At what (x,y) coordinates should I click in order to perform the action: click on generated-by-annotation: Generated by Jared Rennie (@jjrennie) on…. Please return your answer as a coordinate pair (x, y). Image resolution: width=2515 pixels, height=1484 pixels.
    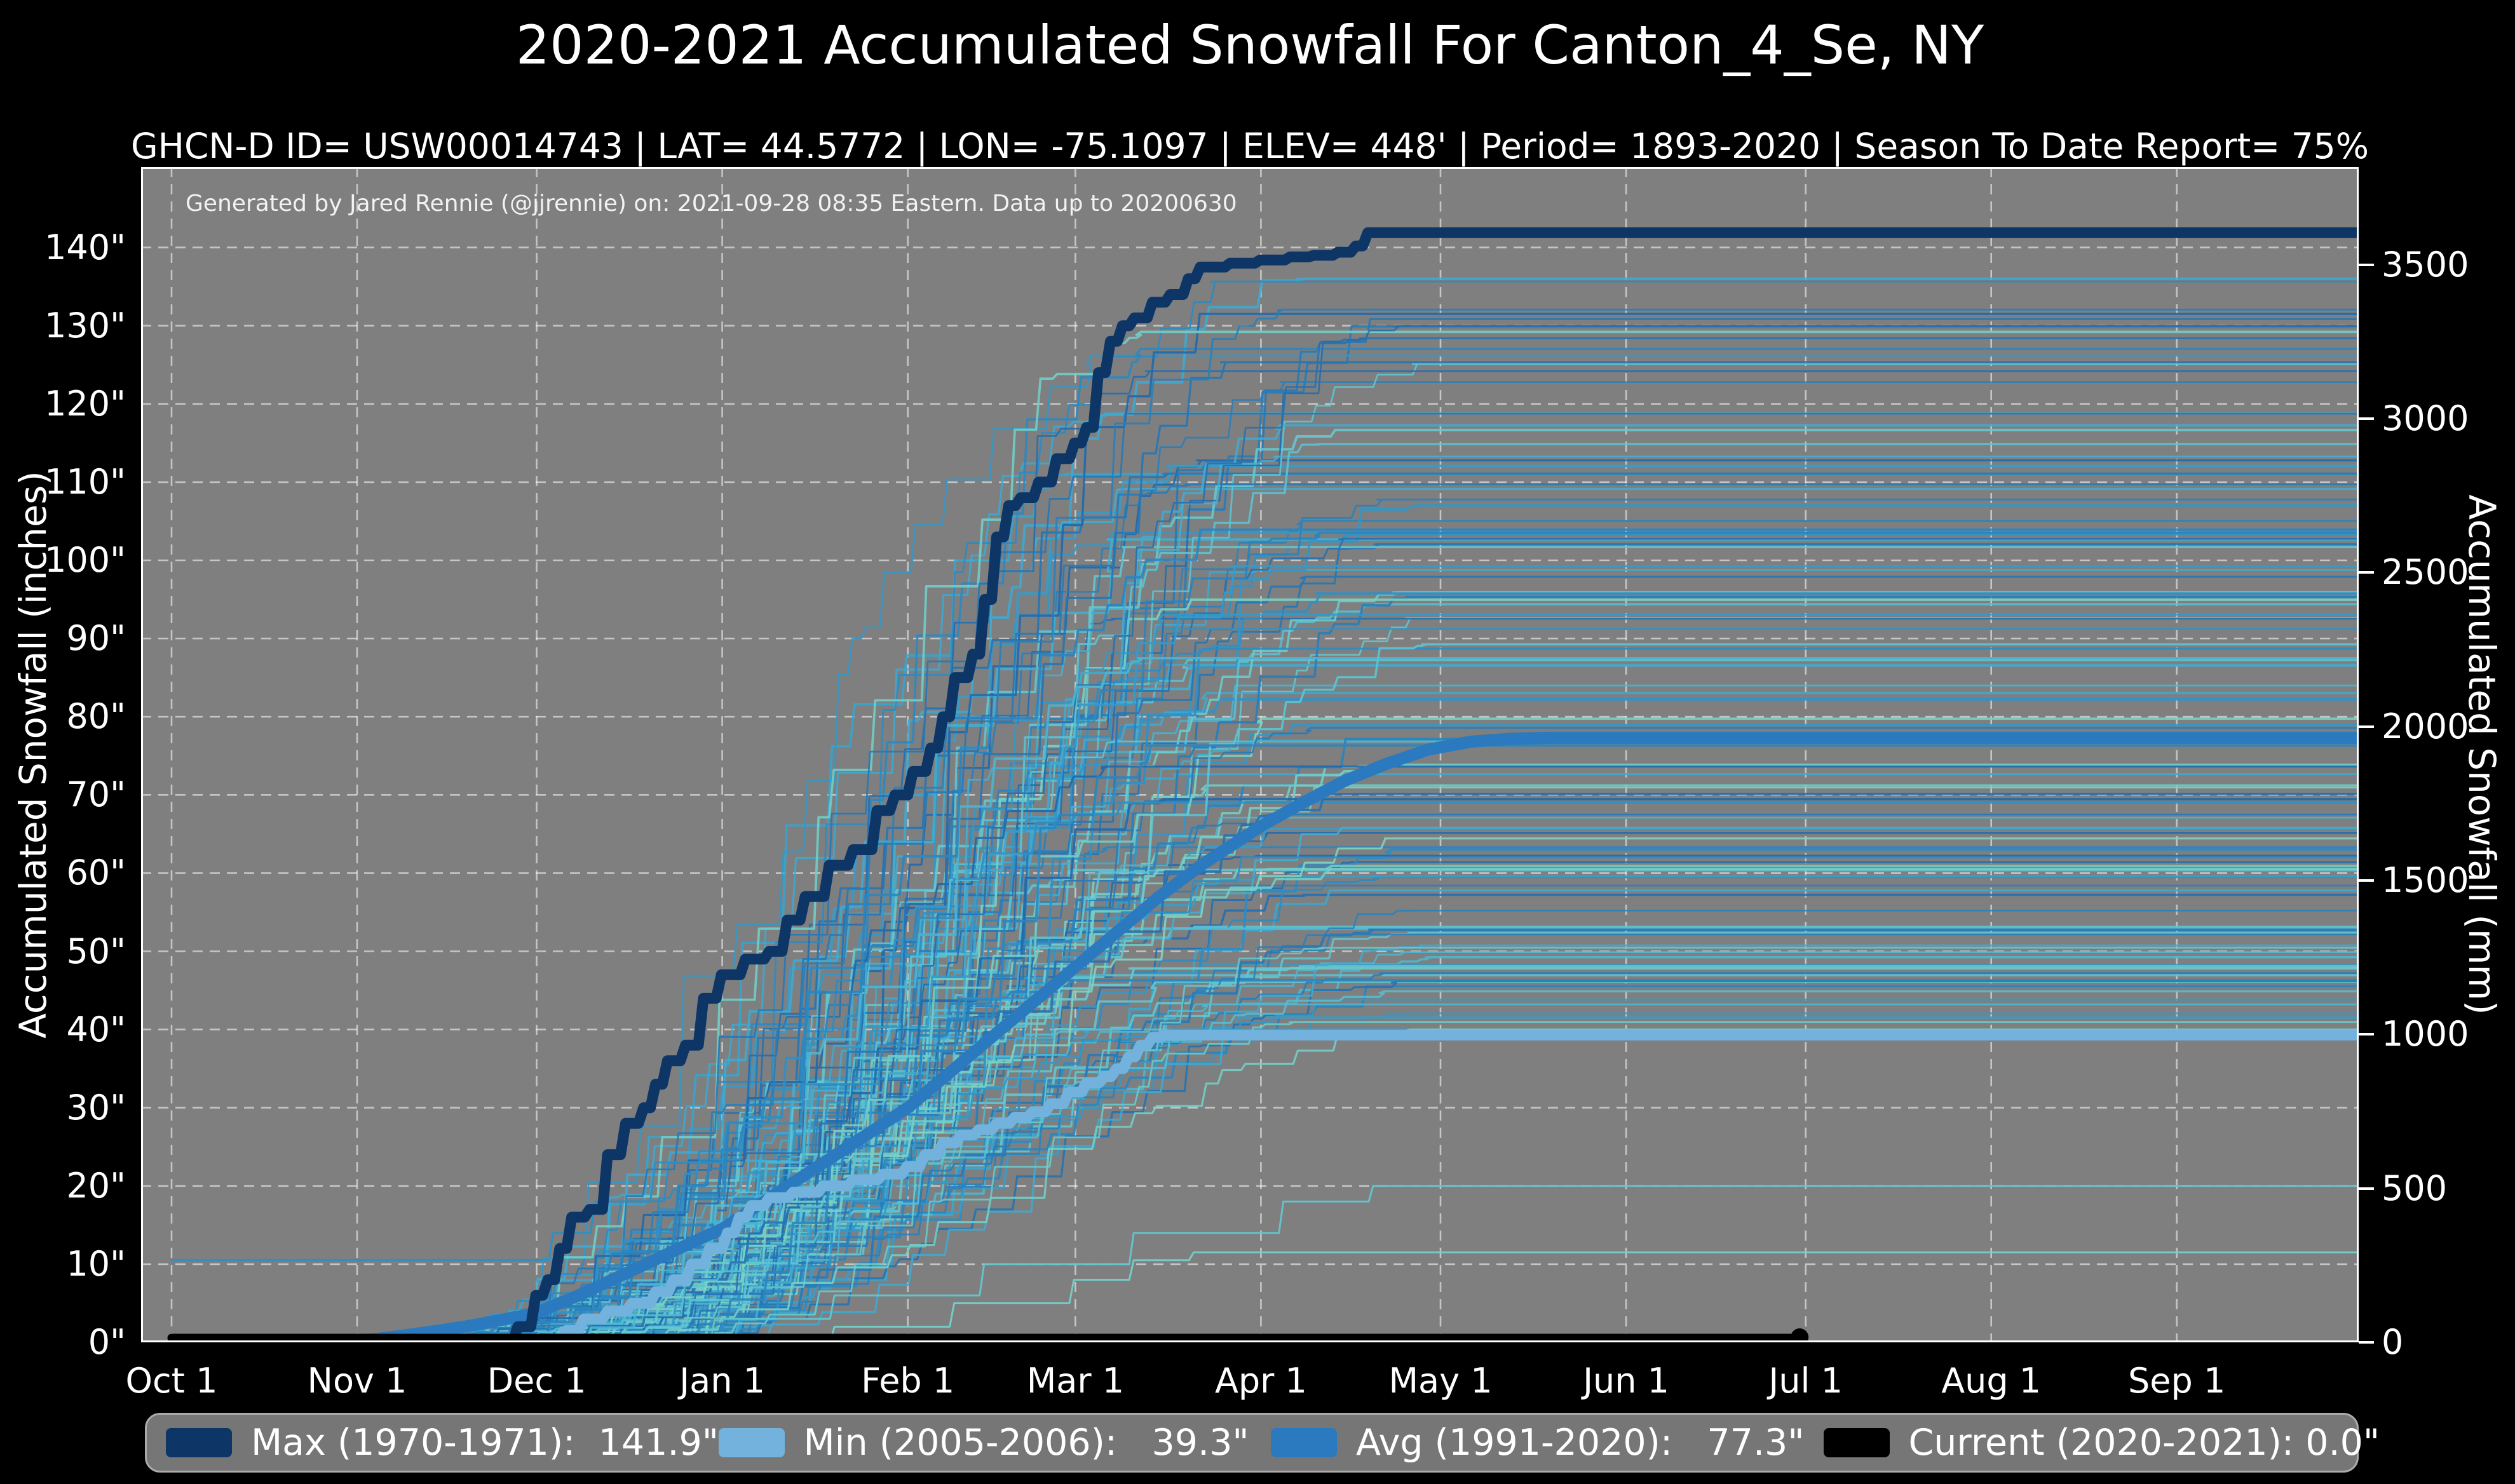
    Looking at the image, I should click on (712, 204).